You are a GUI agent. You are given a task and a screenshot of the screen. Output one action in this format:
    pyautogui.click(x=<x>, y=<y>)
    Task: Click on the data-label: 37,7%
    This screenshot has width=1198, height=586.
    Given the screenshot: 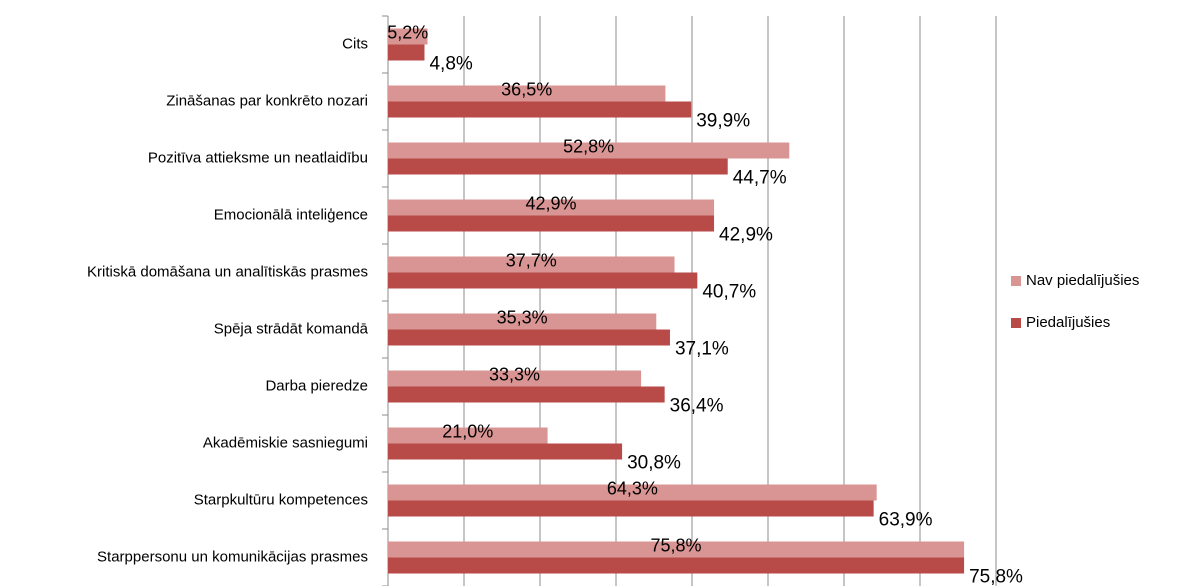 What is the action you would take?
    pyautogui.click(x=531, y=260)
    